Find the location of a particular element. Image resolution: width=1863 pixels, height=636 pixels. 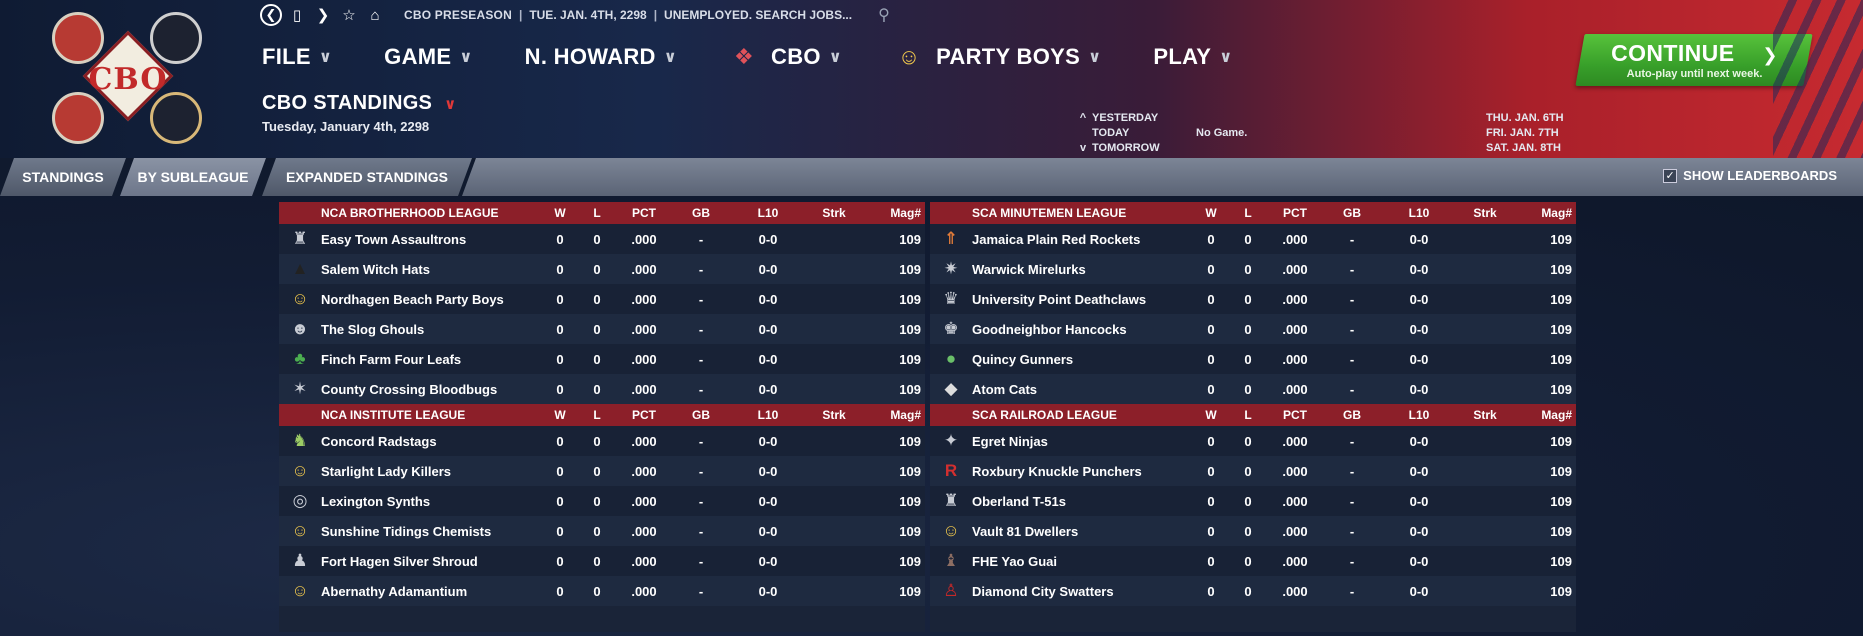

search-icon: ⚲ is located at coordinates (884, 15).